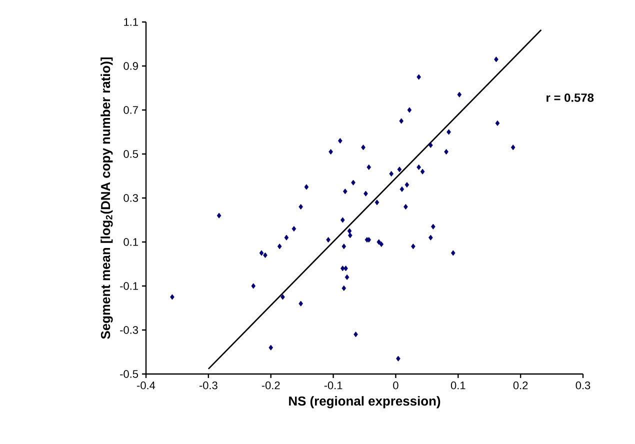  Describe the element at coordinates (131, 242) in the screenshot. I see `y-tick-label: 0.1` at that location.